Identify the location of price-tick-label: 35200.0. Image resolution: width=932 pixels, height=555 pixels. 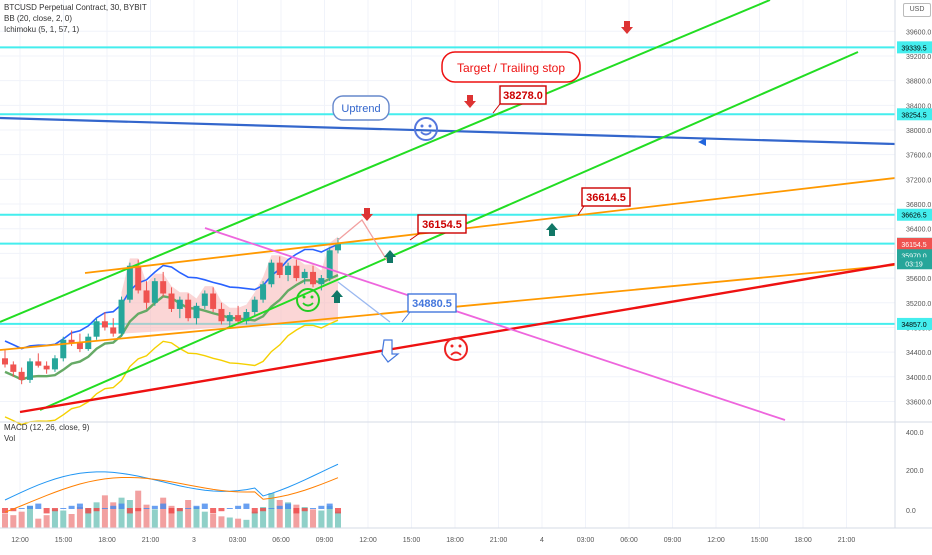
(918, 304).